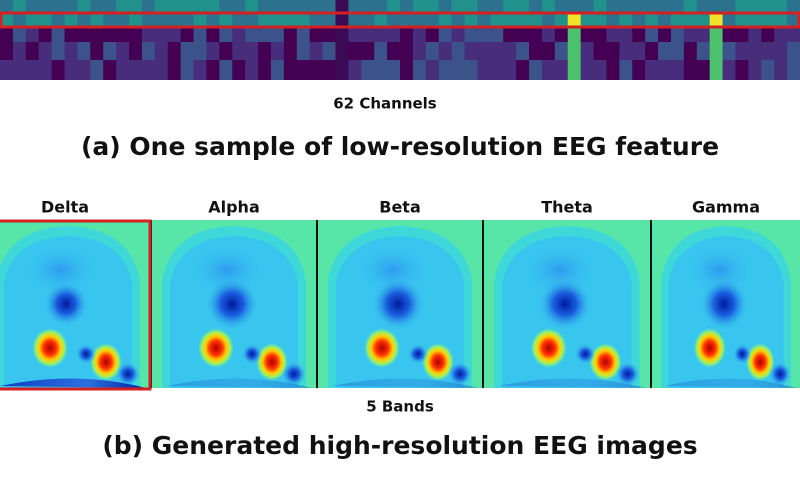  I want to click on highlight-box, so click(400, 20).